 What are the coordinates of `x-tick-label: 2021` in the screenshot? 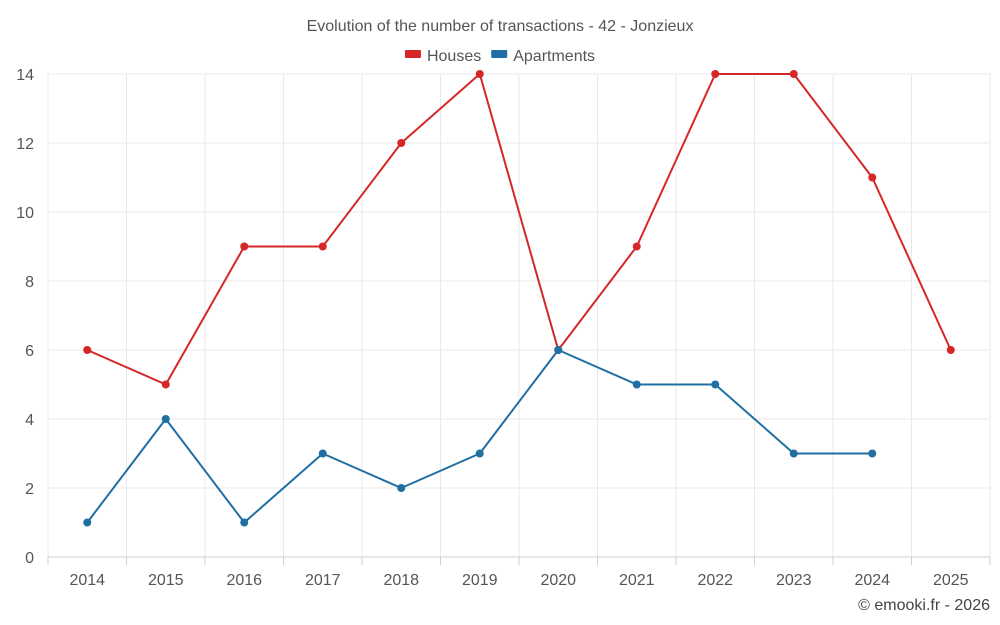 It's located at (637, 580).